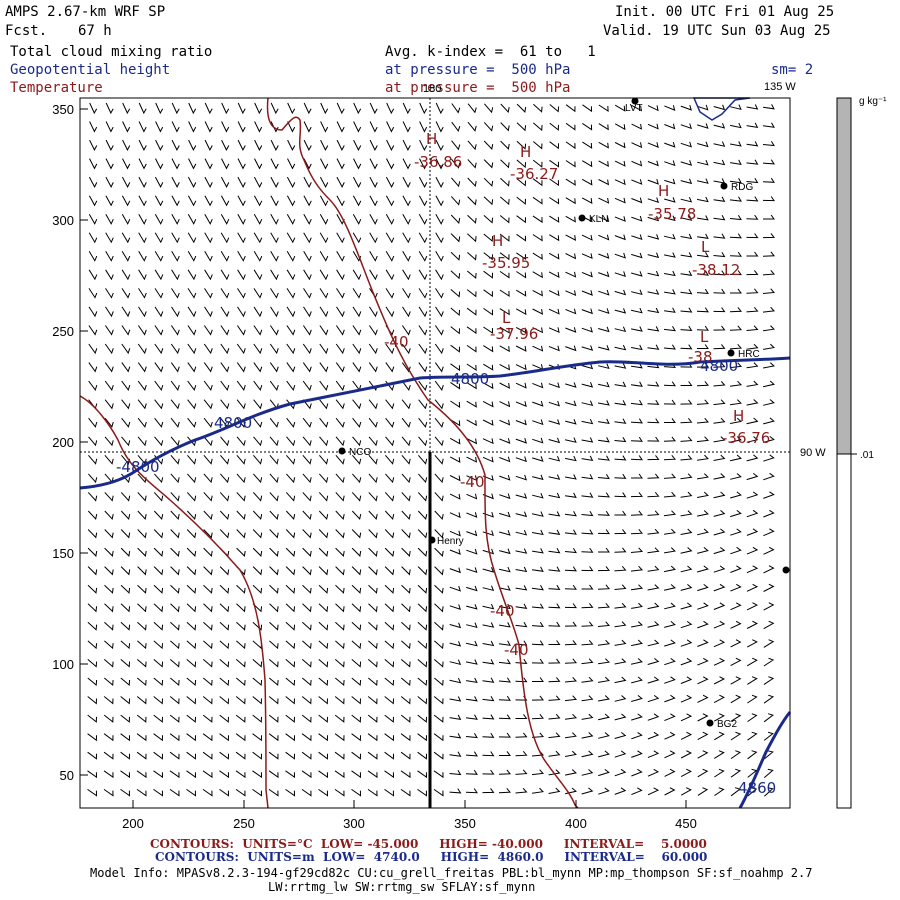 Image resolution: width=900 pixels, height=900 pixels. What do you see at coordinates (749, 354) in the screenshot?
I see `station-label: HRC` at bounding box center [749, 354].